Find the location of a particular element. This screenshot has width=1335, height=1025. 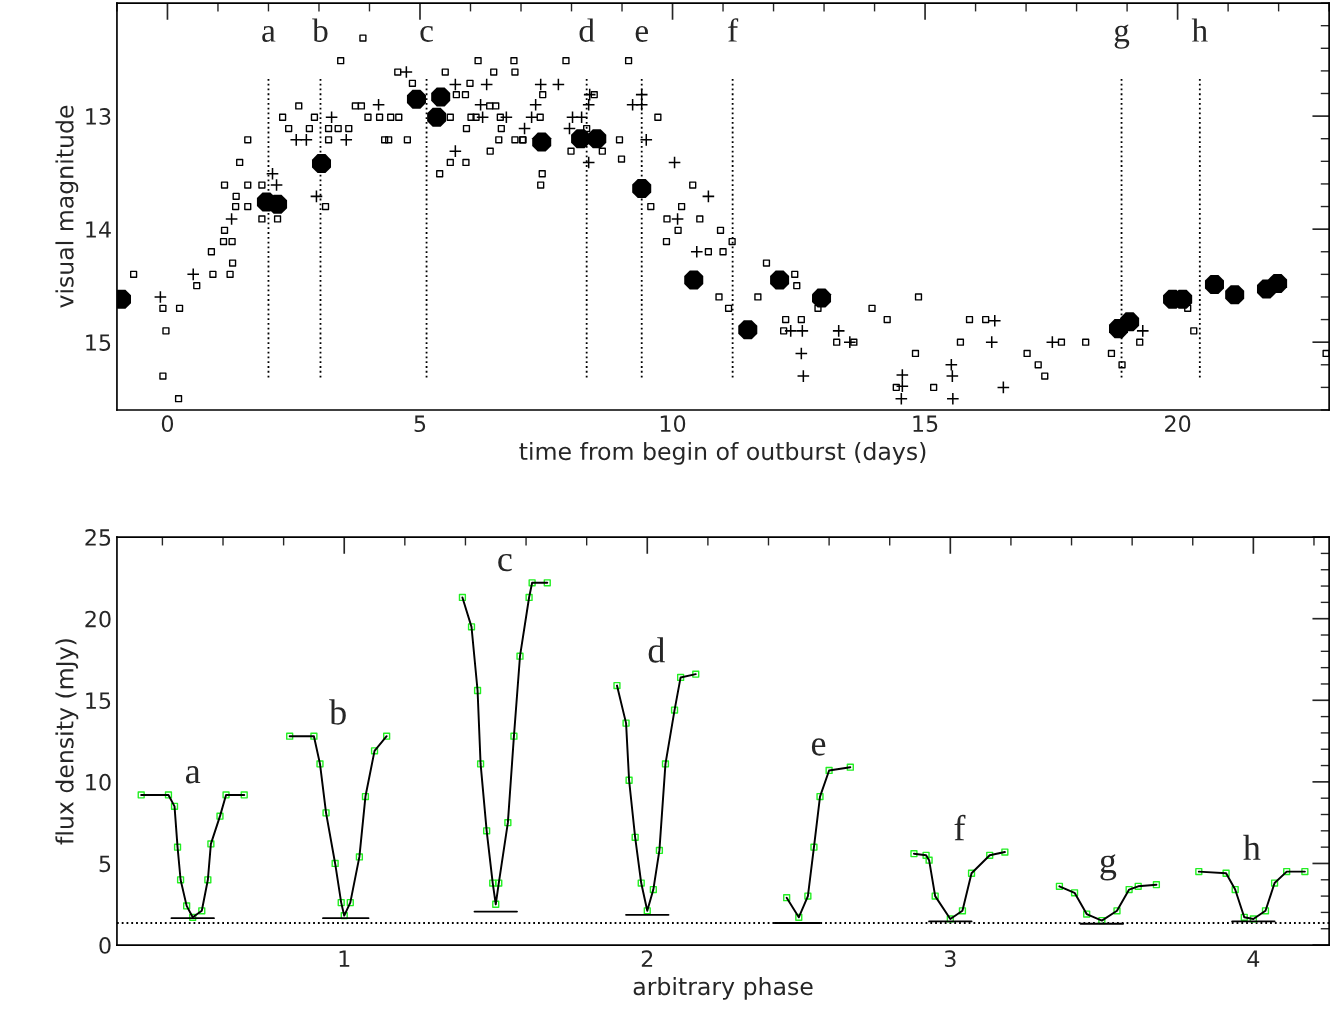

ref-line-label: a is located at coordinates (269, 33).